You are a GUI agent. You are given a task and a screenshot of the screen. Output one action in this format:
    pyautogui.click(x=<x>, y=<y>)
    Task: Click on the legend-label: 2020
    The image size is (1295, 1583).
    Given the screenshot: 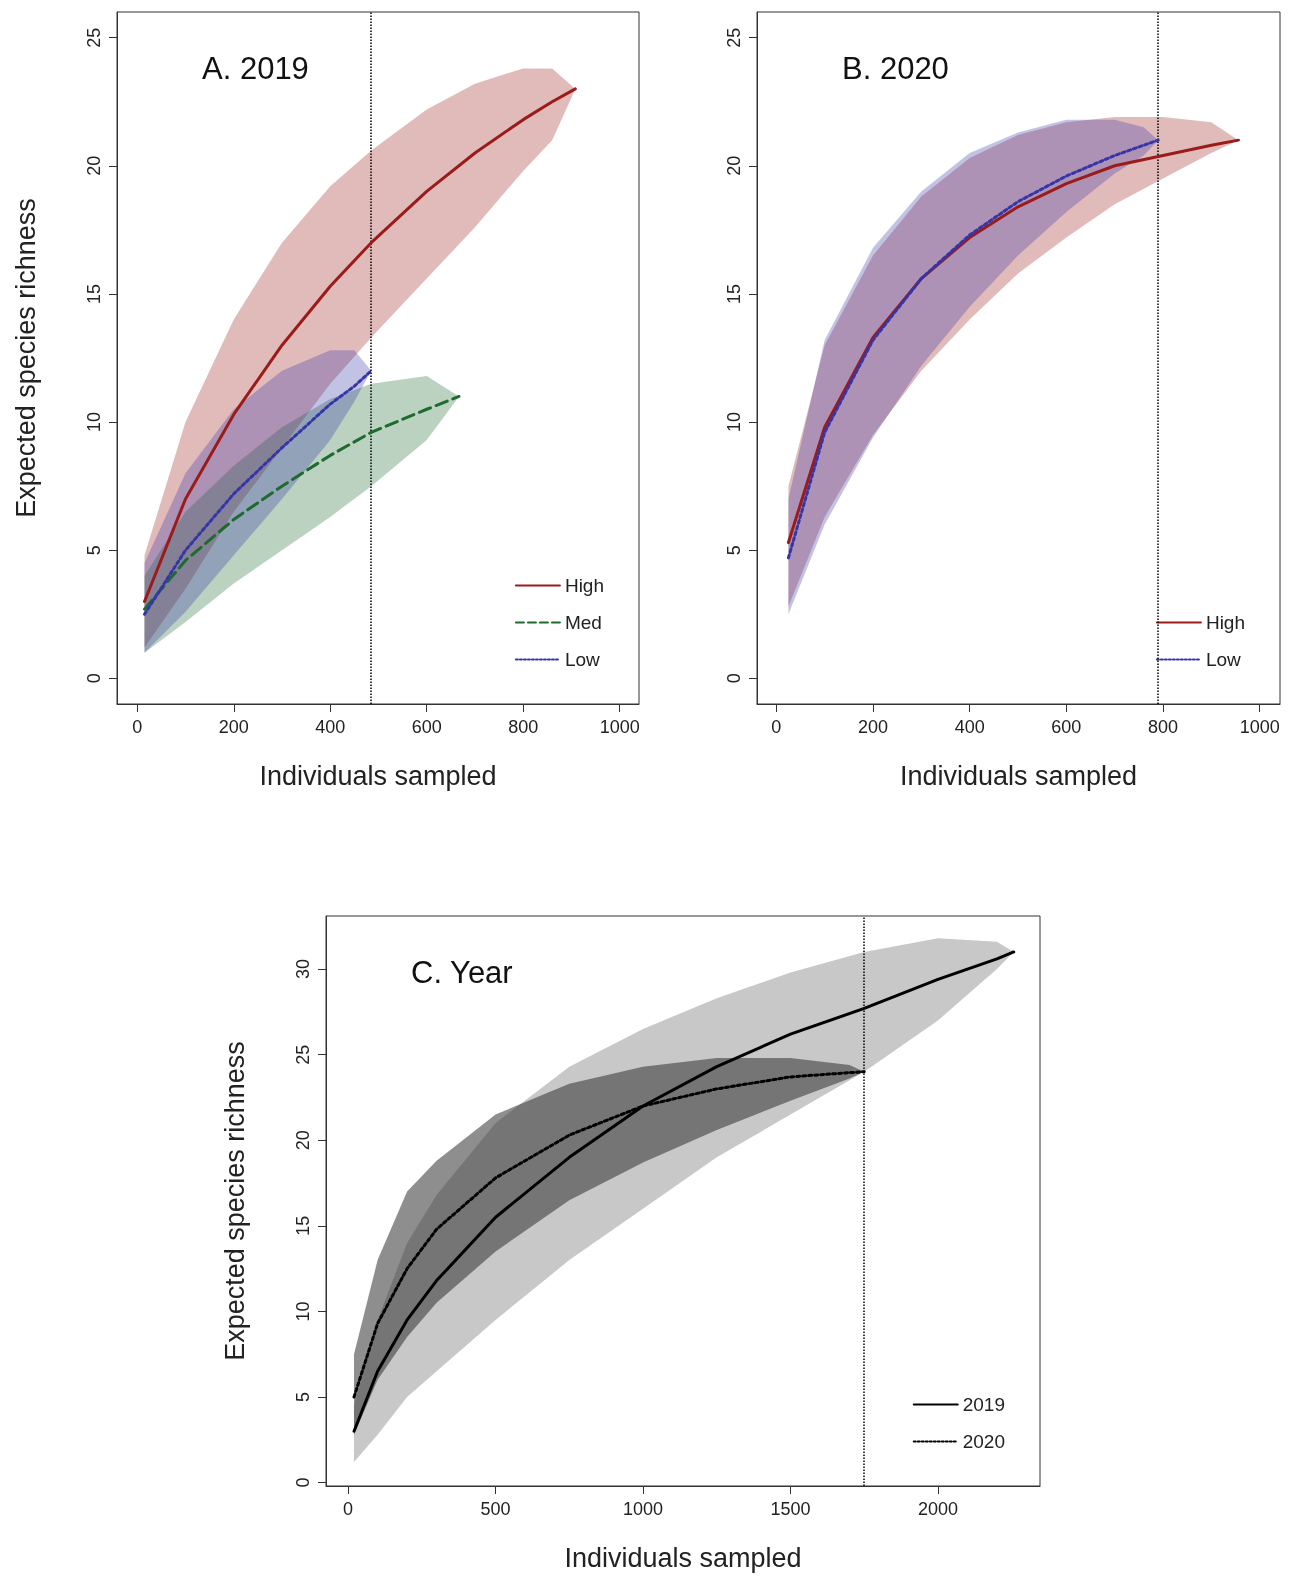 What is the action you would take?
    pyautogui.click(x=984, y=1441)
    